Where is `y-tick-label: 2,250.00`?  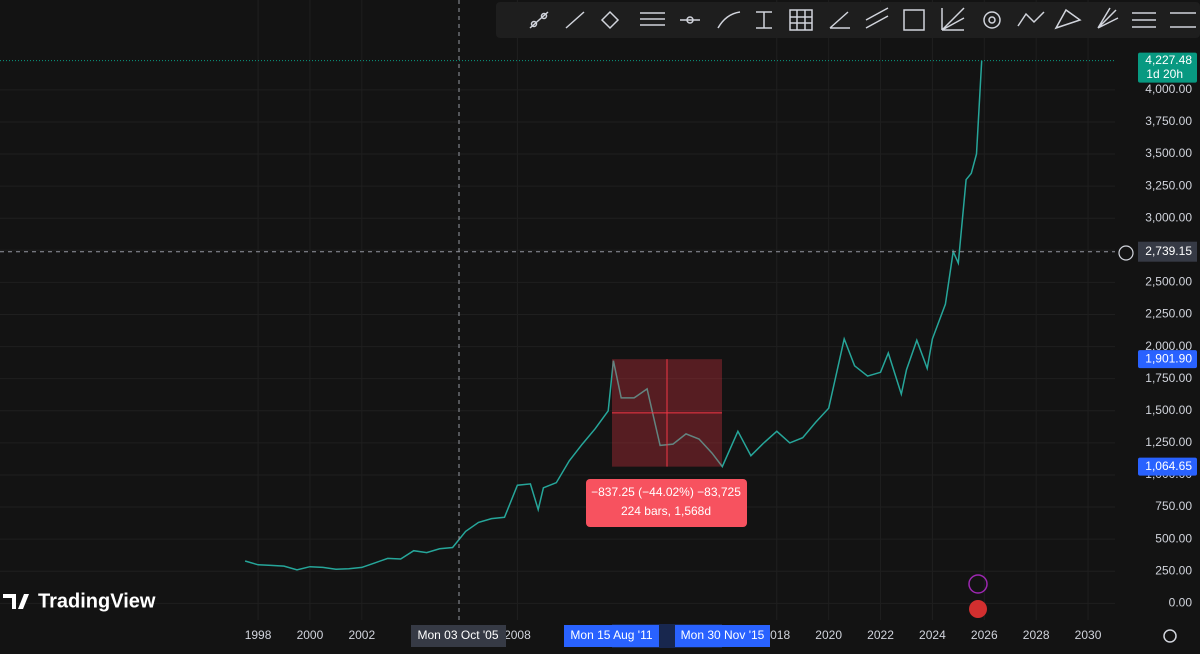
y-tick-label: 2,250.00 is located at coordinates (1168, 314).